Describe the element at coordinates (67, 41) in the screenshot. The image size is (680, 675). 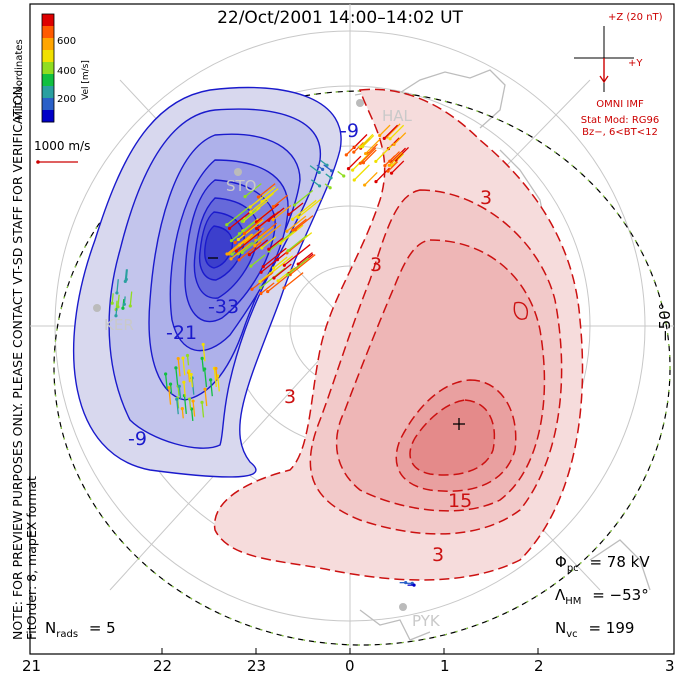
I see `colorbar-tick-600: 600` at that location.